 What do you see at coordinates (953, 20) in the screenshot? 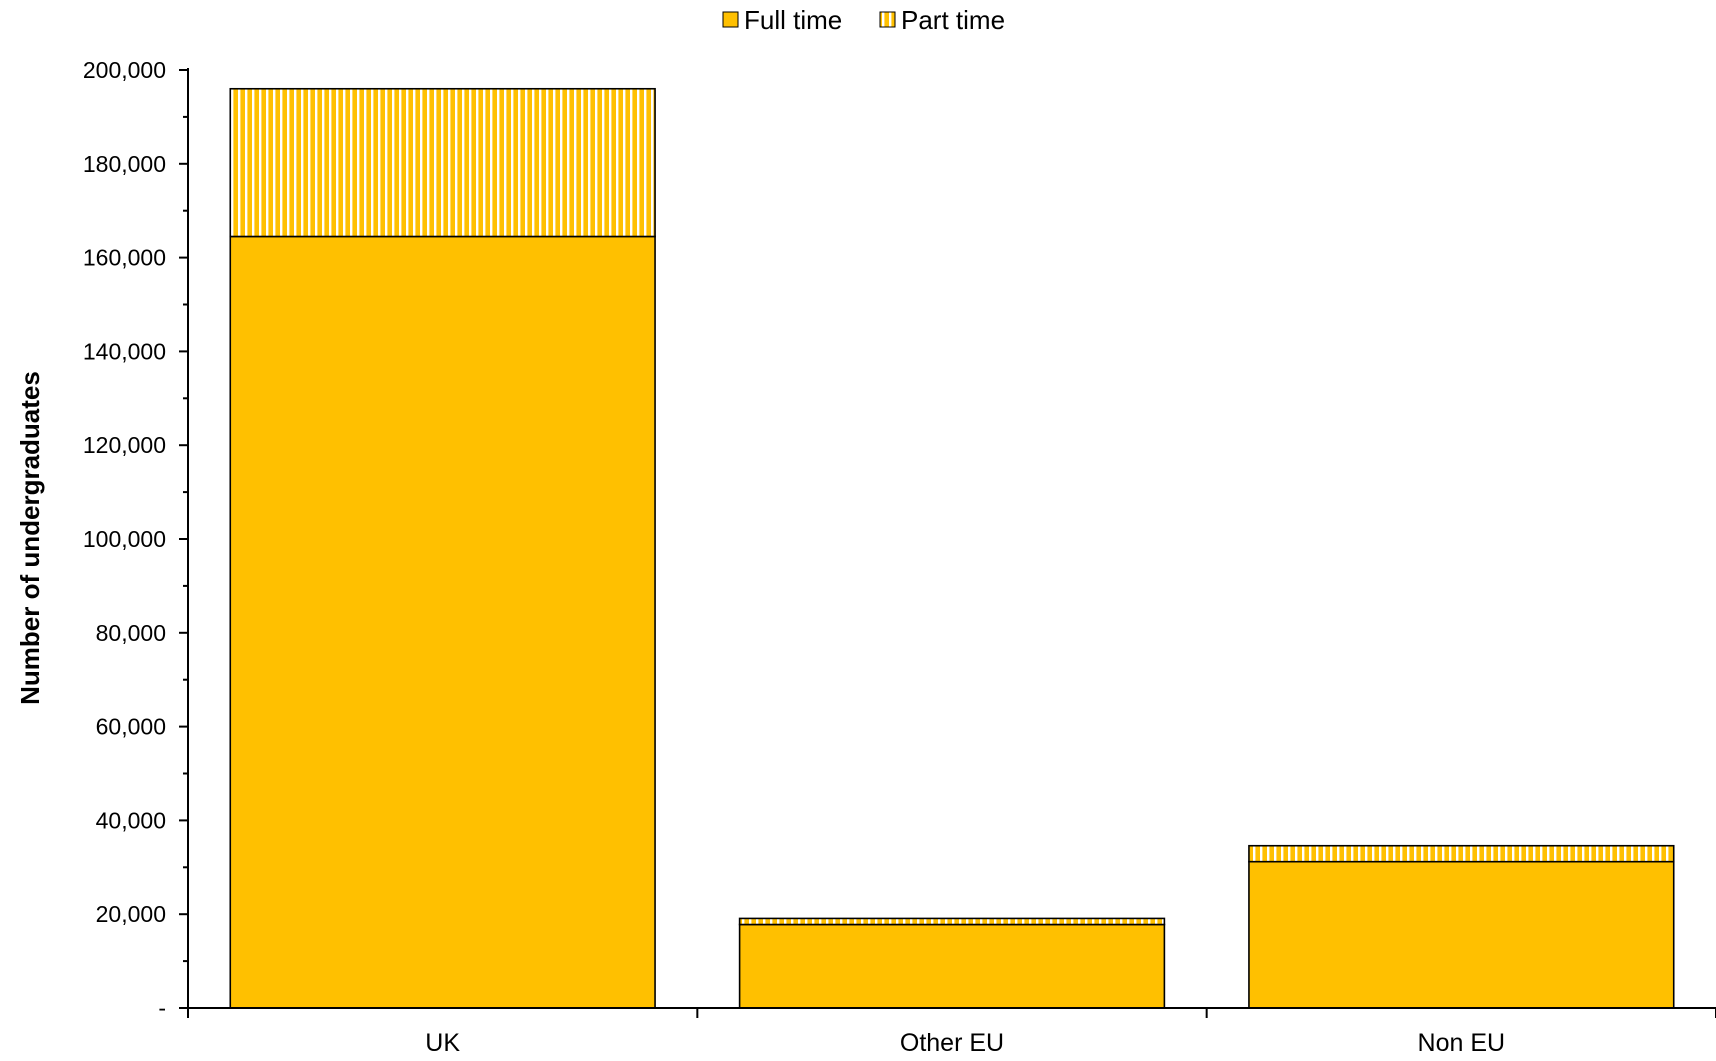
I see `legend-label-part-time: Part time` at bounding box center [953, 20].